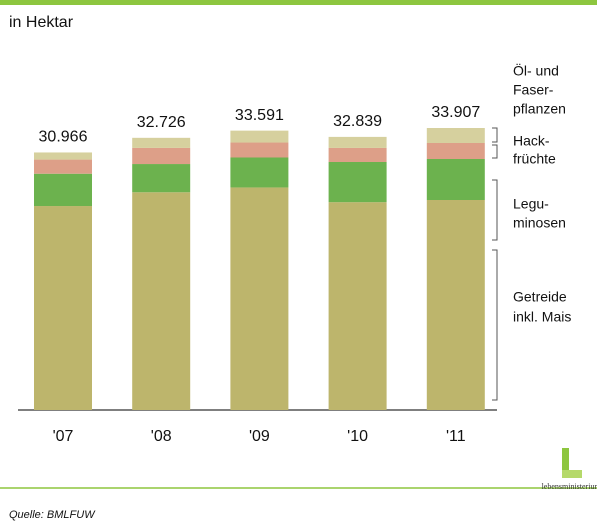 The width and height of the screenshot is (597, 523). I want to click on legend-label: Getreide, so click(540, 297).